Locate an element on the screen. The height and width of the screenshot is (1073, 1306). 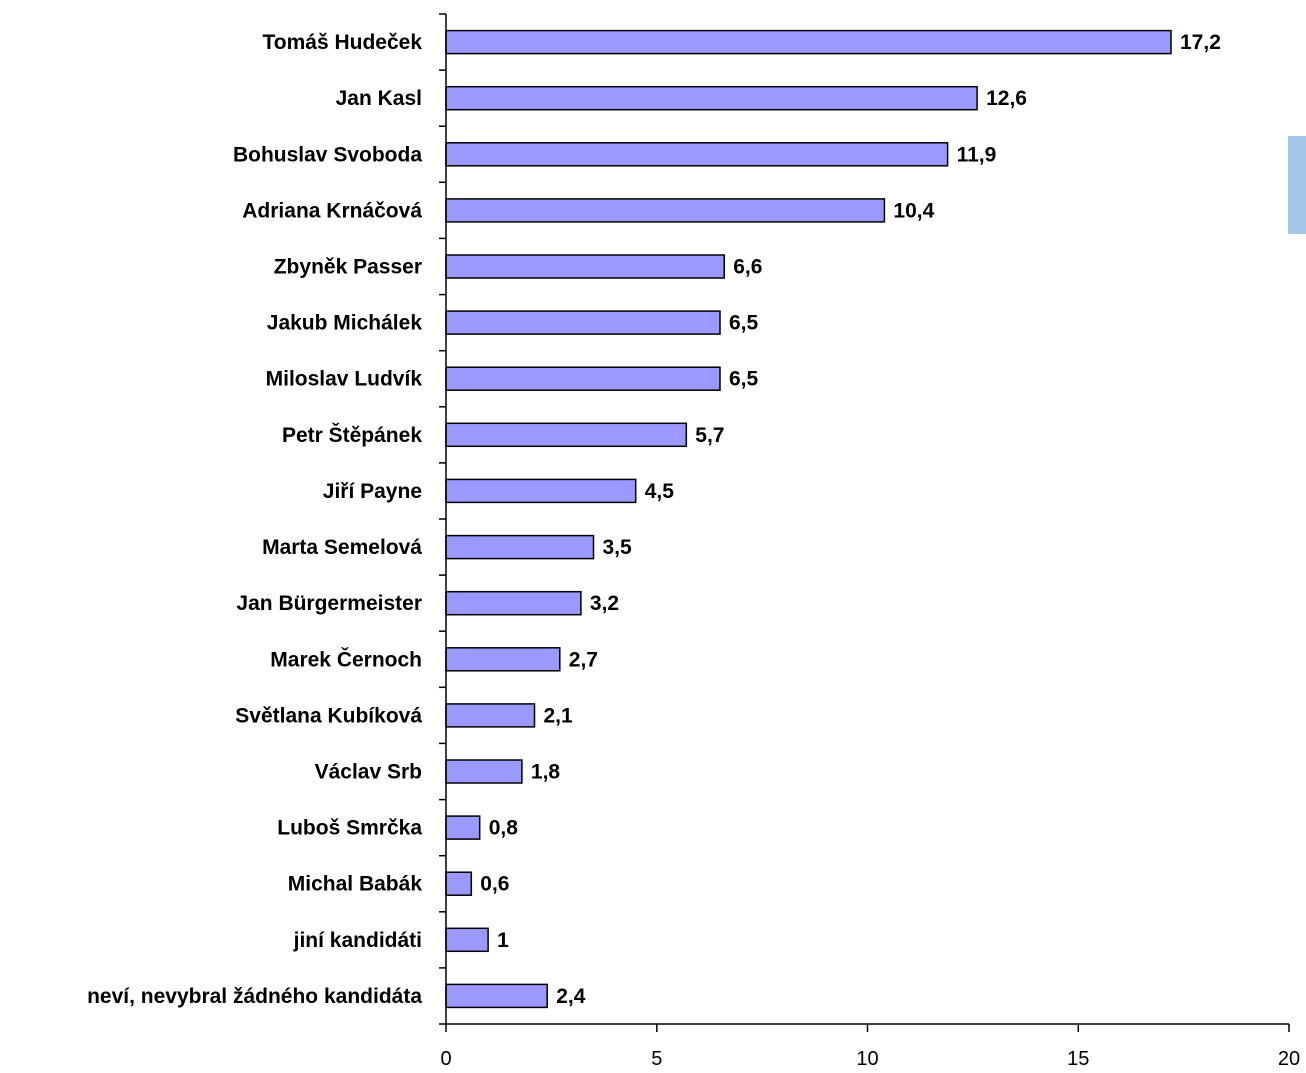
category-label: Tomáš Hudeček is located at coordinates (343, 42).